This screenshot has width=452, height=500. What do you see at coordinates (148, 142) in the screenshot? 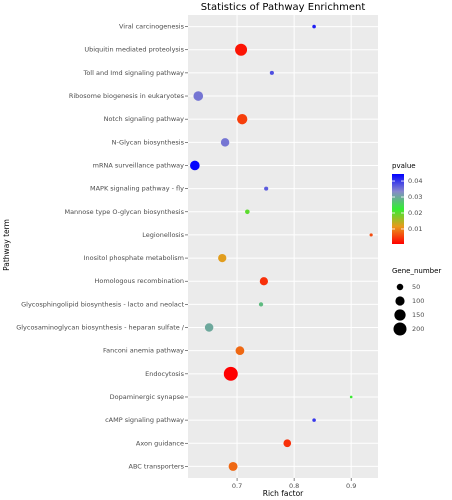
I see `y-tick-label: N-Glycan biosynthesis` at bounding box center [148, 142].